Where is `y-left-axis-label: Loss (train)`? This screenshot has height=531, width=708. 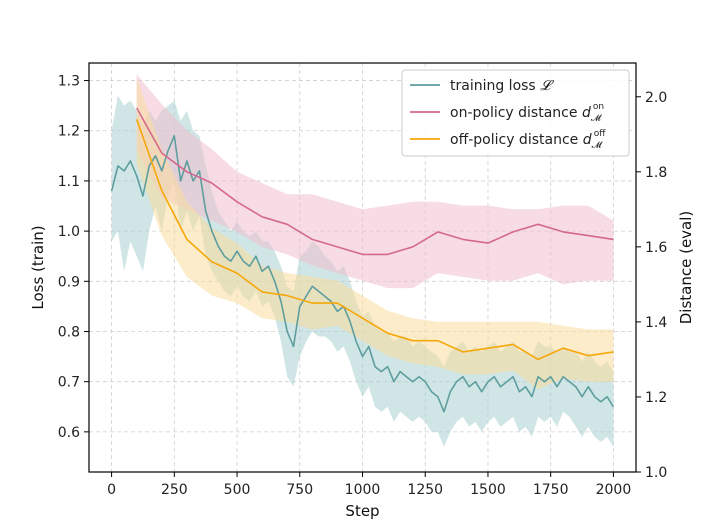
y-left-axis-label: Loss (train) is located at coordinates (38, 267).